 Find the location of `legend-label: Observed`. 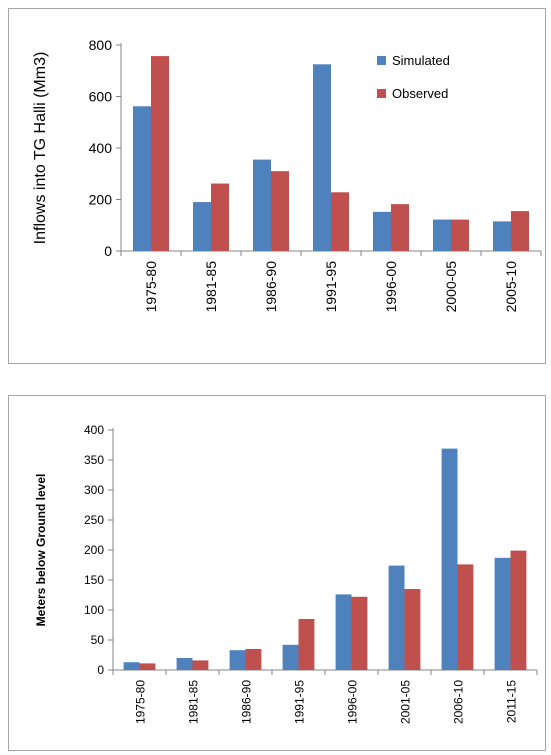

legend-label: Observed is located at coordinates (420, 93).